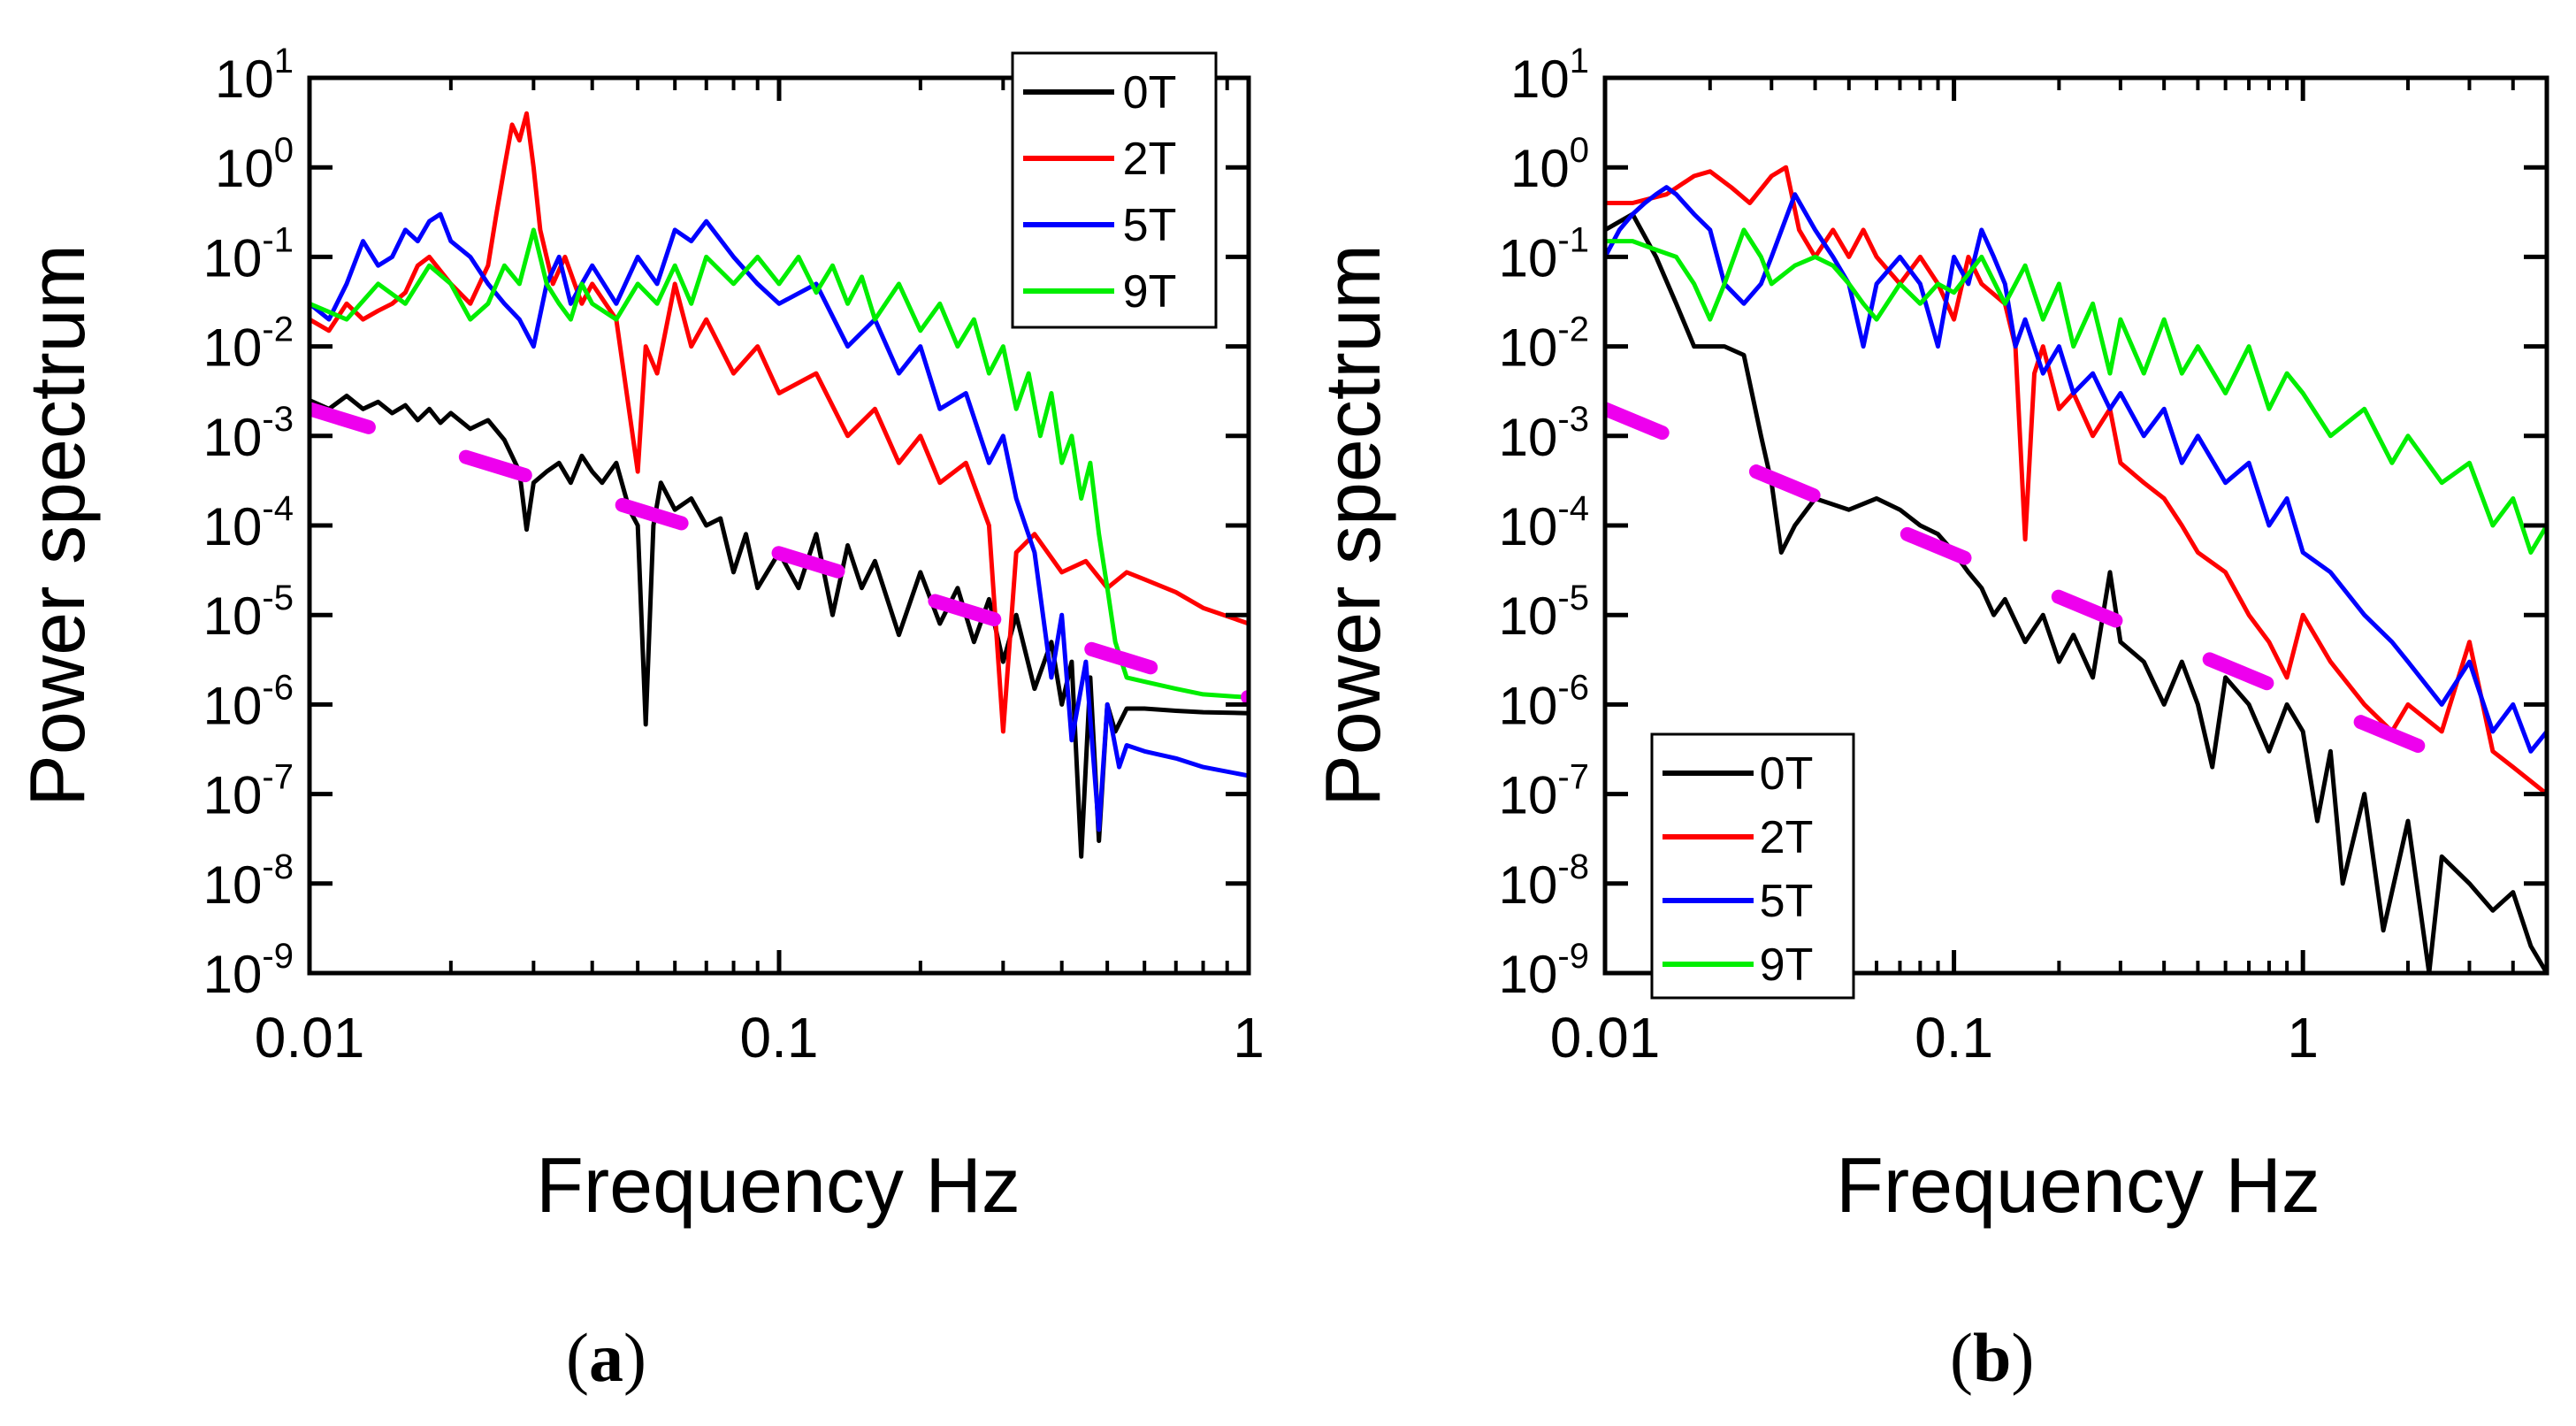 This screenshot has width=2576, height=1426. I want to click on series-5T-line, so click(2076, 469).